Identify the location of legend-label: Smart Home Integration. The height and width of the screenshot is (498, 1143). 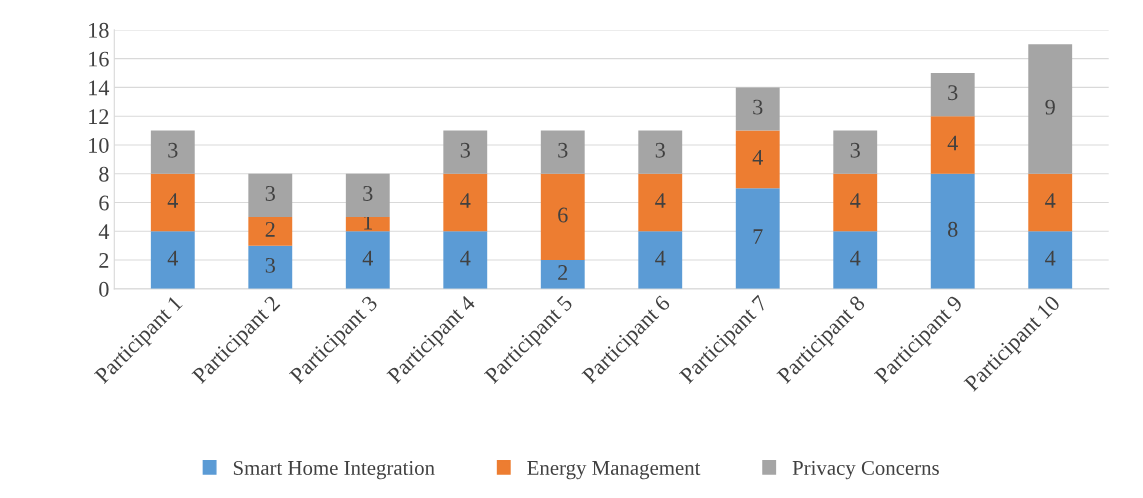
(334, 470).